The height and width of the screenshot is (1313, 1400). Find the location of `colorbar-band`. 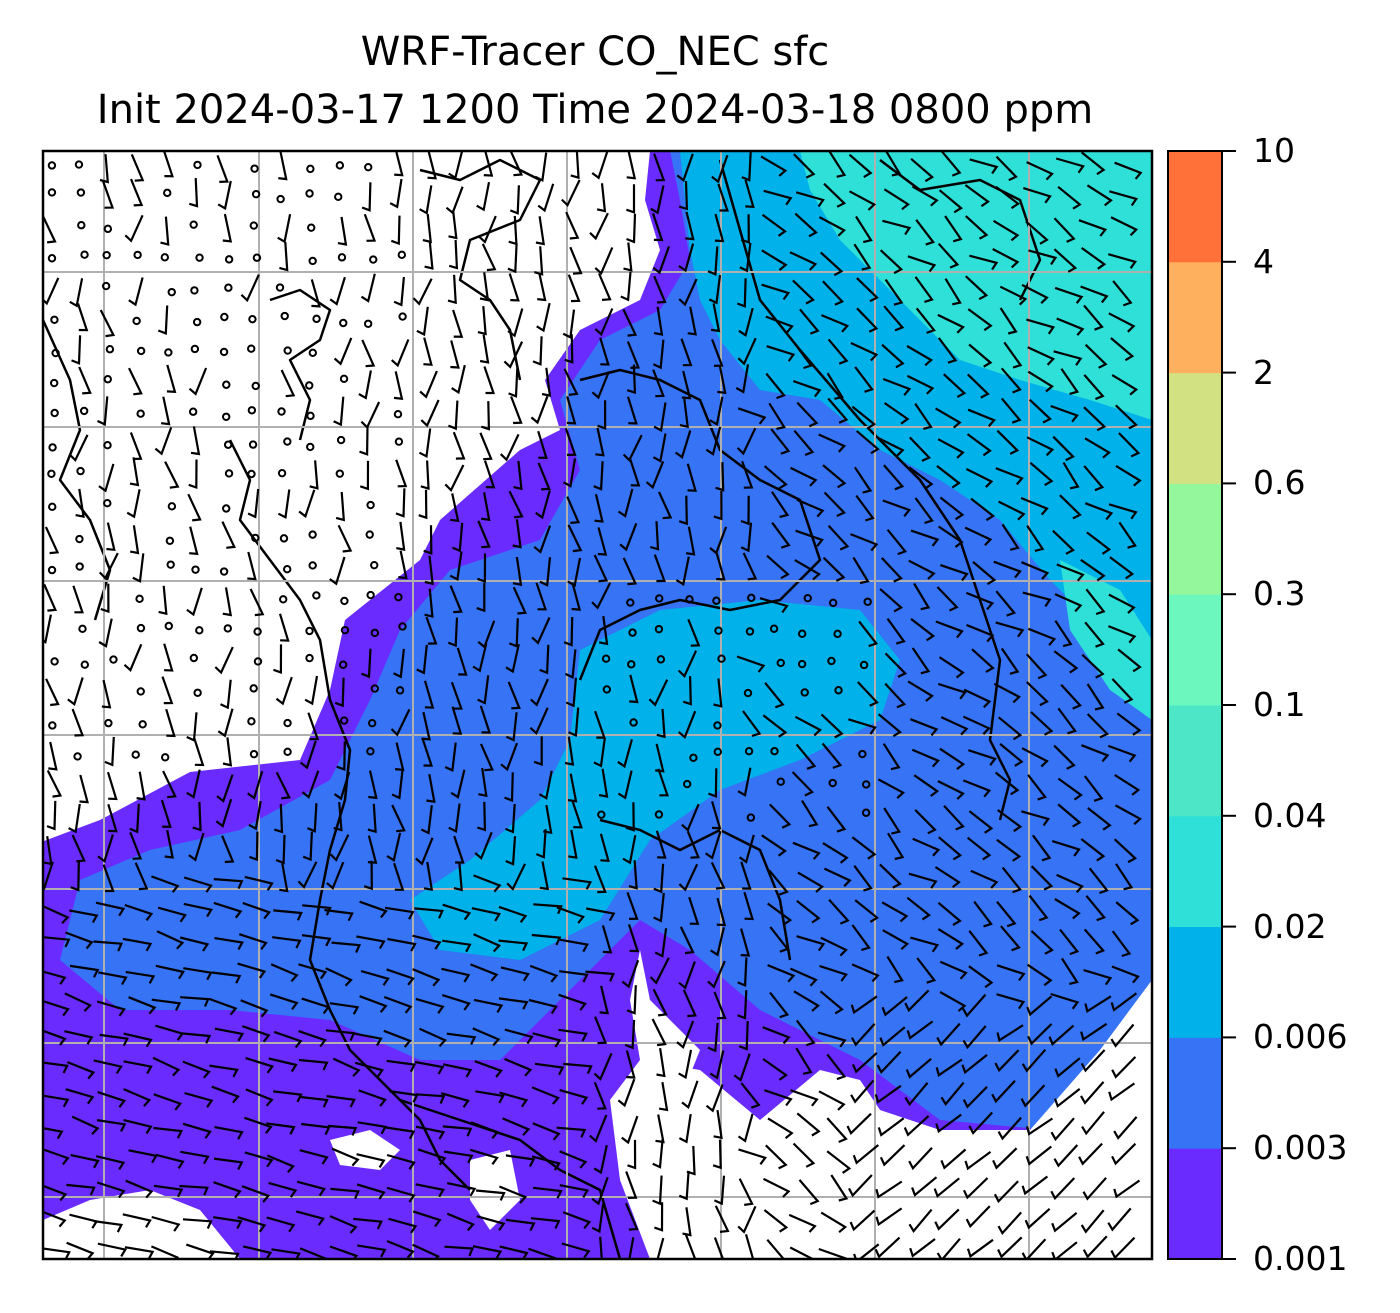

colorbar-band is located at coordinates (1195, 207).